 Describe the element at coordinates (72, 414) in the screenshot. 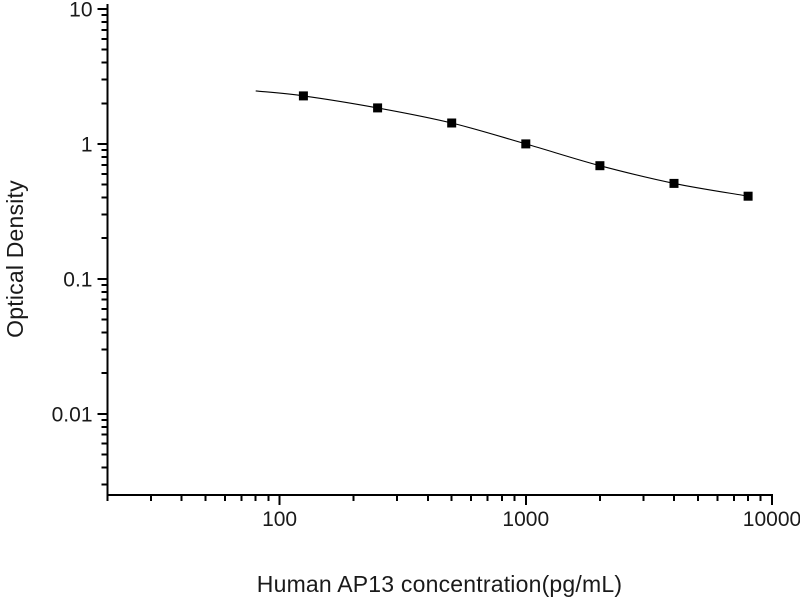

I see `y-tick-label: 0.01` at that location.